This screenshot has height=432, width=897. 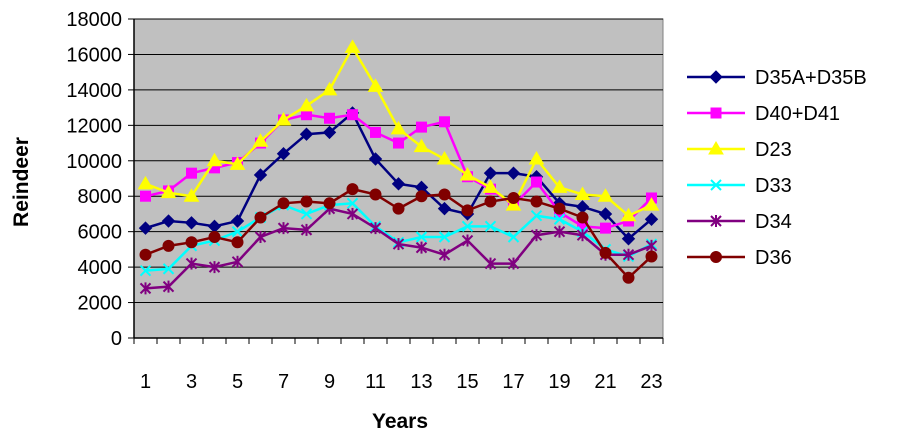 What do you see at coordinates (400, 421) in the screenshot?
I see `x-axis-title: Years` at bounding box center [400, 421].